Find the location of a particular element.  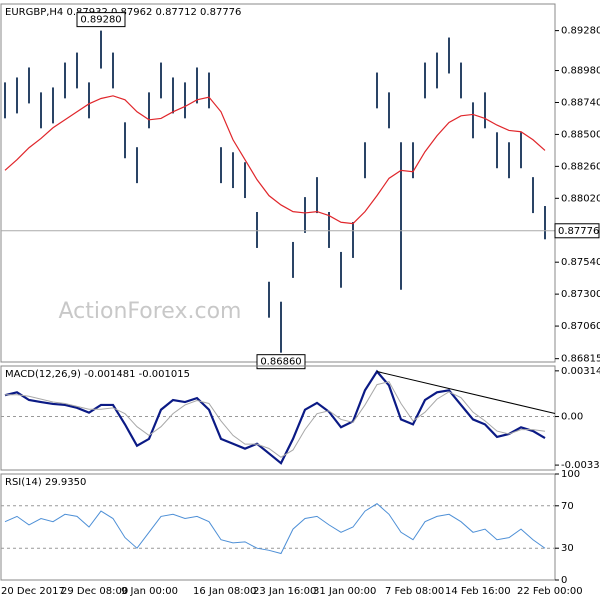

extreme-label: 0.86860 is located at coordinates (280, 362).